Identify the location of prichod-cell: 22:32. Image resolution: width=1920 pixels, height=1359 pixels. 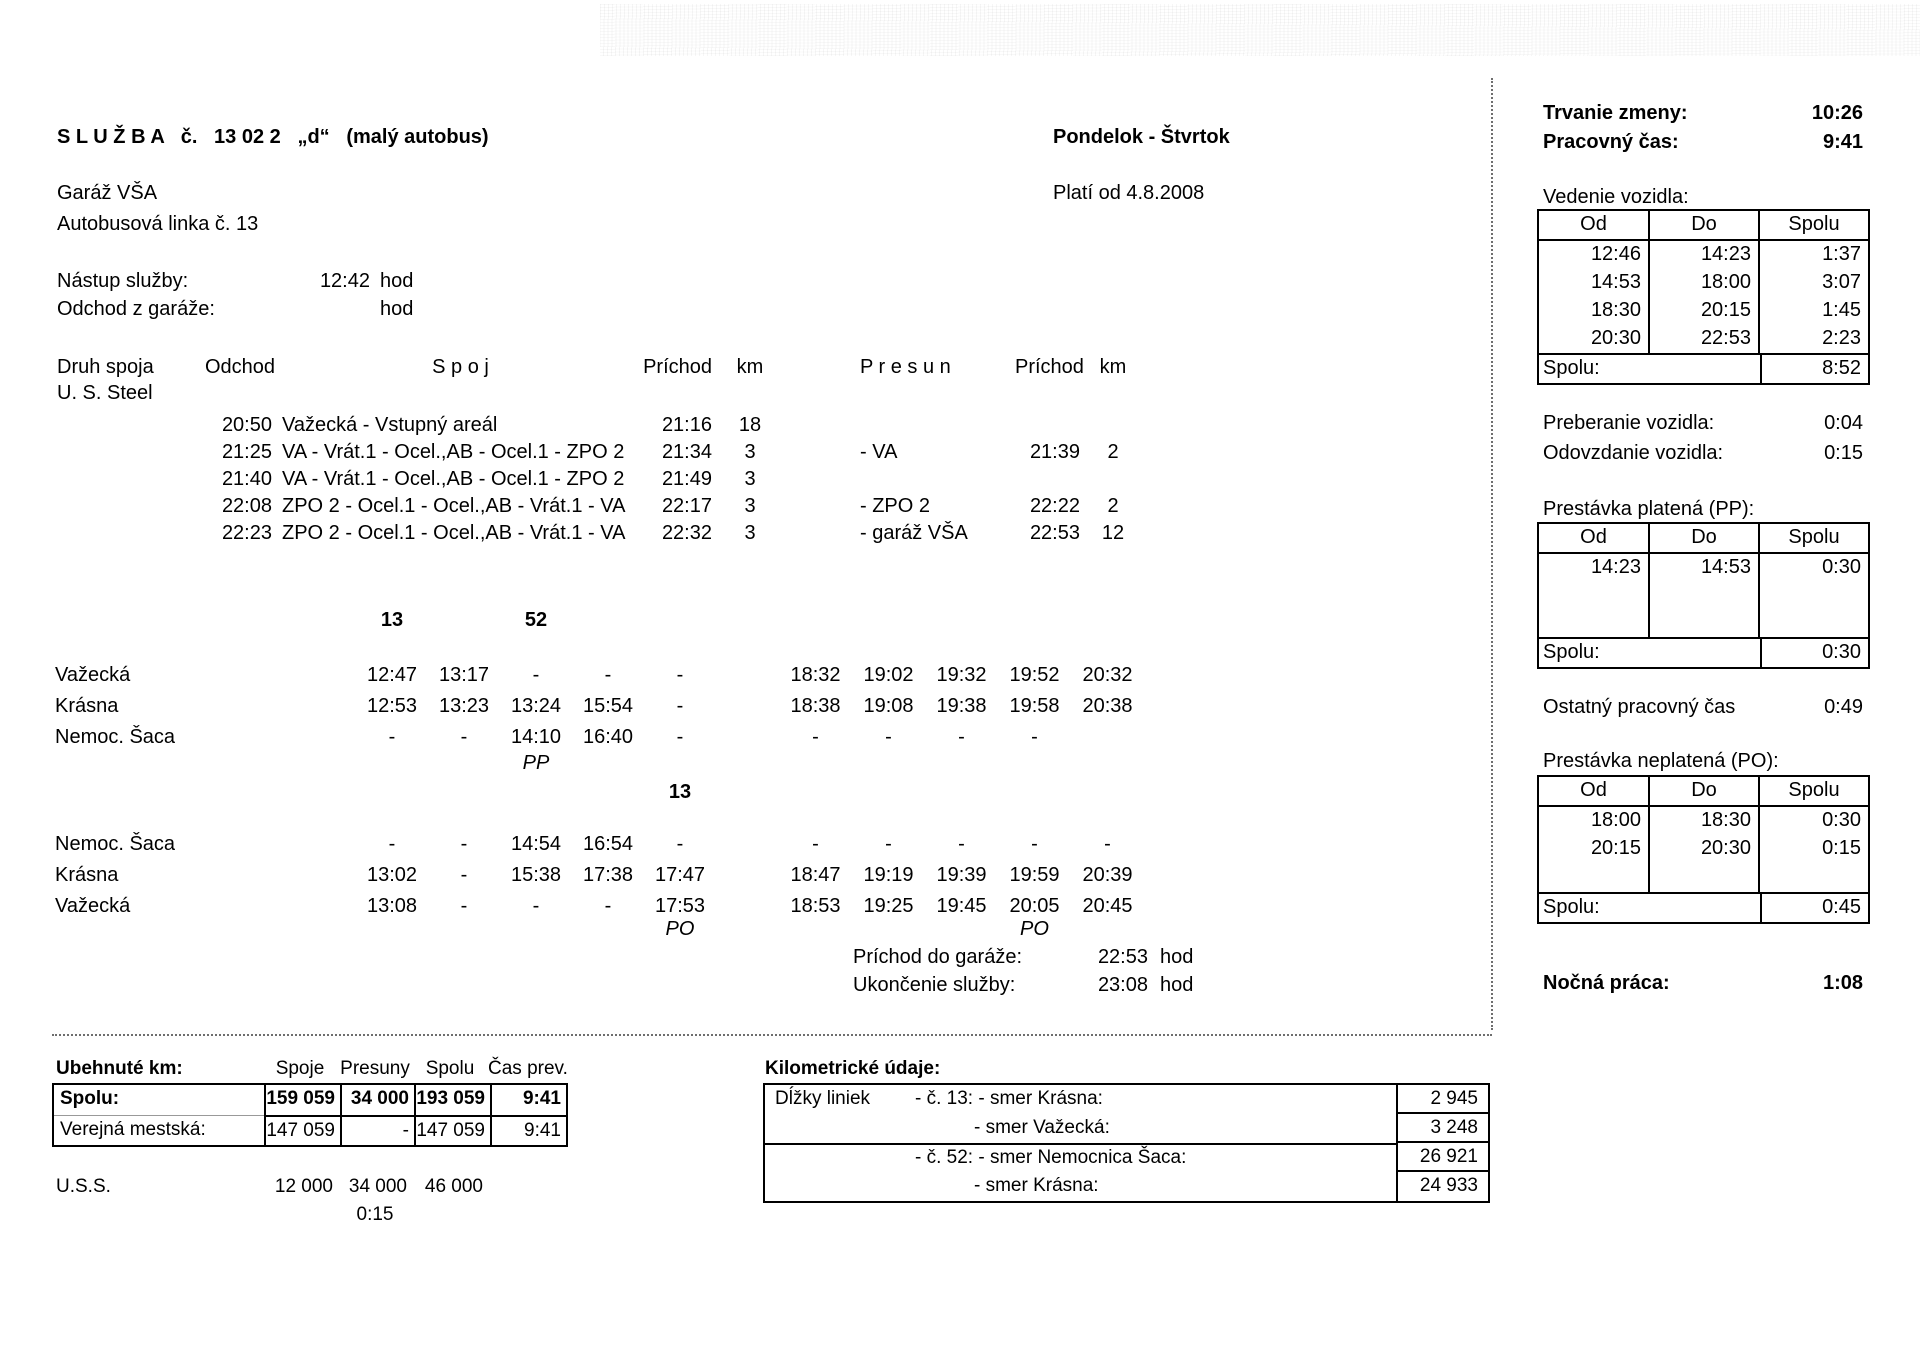
(686, 533).